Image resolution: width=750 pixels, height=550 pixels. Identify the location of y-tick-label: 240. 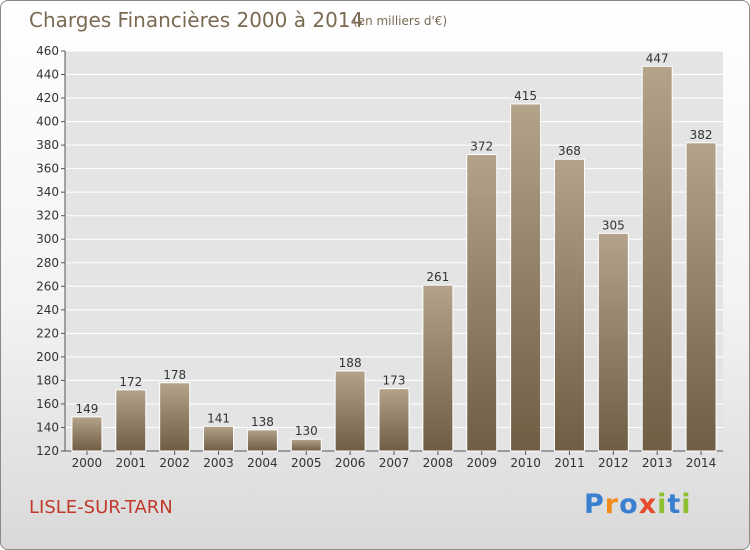
(47, 310).